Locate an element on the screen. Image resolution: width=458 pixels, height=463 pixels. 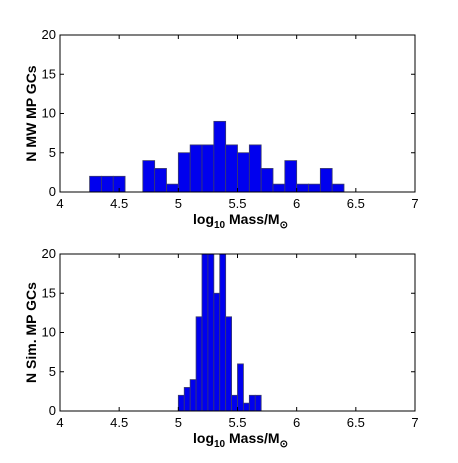
y-axis-label: N MW MP GCs is located at coordinates (31, 113).